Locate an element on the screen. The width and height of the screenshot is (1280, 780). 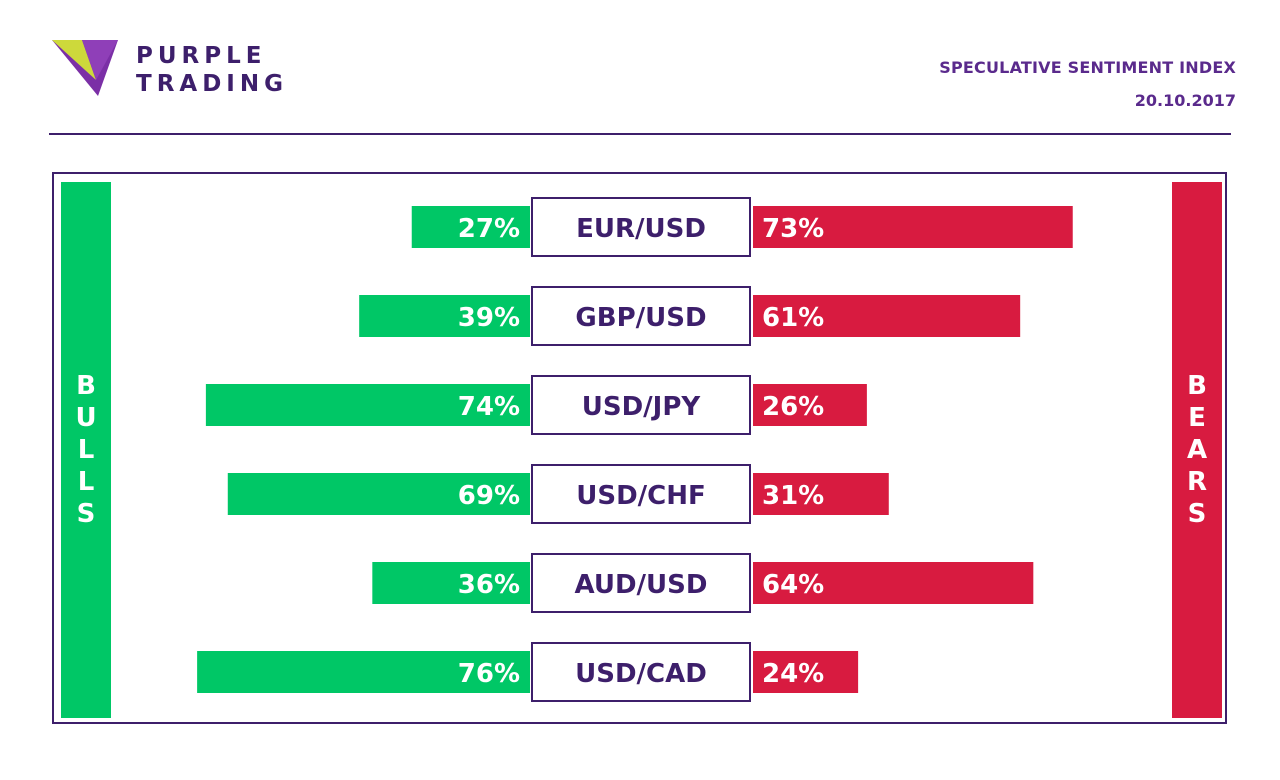
bulls-percent-label: 27% is located at coordinates (489, 229).